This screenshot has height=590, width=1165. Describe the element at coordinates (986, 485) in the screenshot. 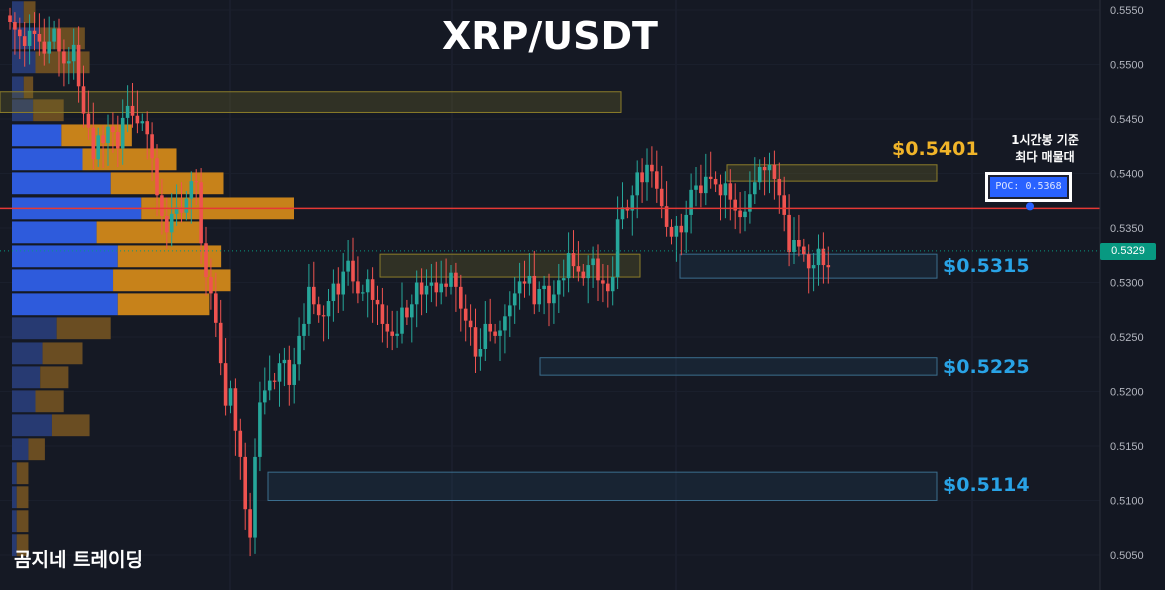

I see `level-label-3: $0.5114` at that location.